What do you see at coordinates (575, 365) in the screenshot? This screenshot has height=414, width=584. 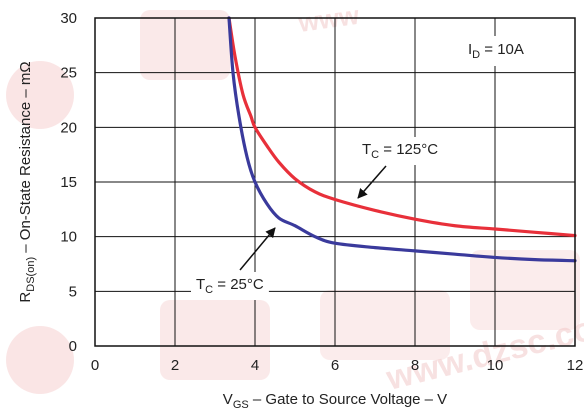 I see `x-tick-label: 12` at bounding box center [575, 365].